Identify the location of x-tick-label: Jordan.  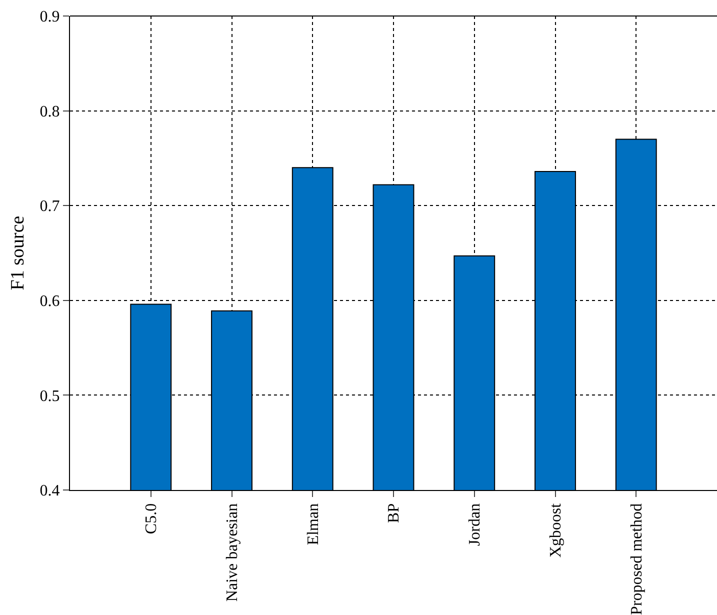
(475, 524).